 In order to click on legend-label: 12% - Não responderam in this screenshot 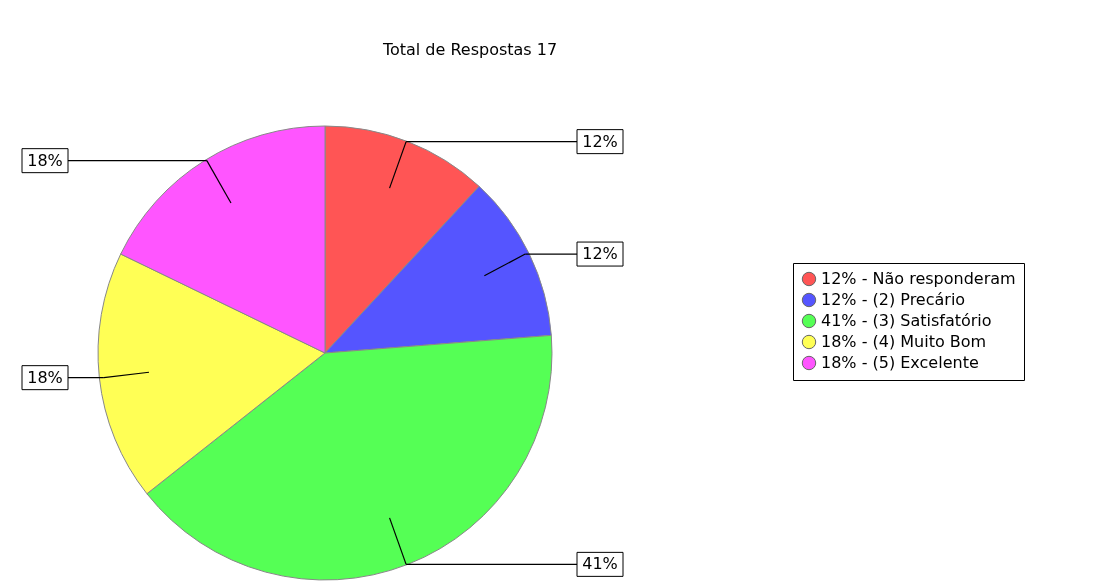, I will do `click(918, 278)`.